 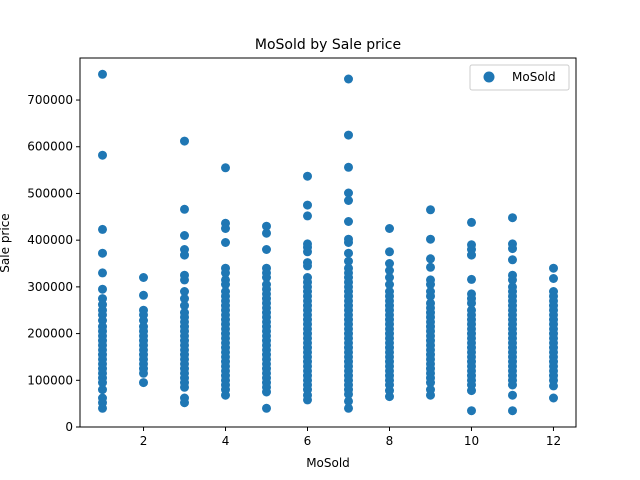 What do you see at coordinates (471, 441) in the screenshot?
I see `x-tick-label: 10` at bounding box center [471, 441].